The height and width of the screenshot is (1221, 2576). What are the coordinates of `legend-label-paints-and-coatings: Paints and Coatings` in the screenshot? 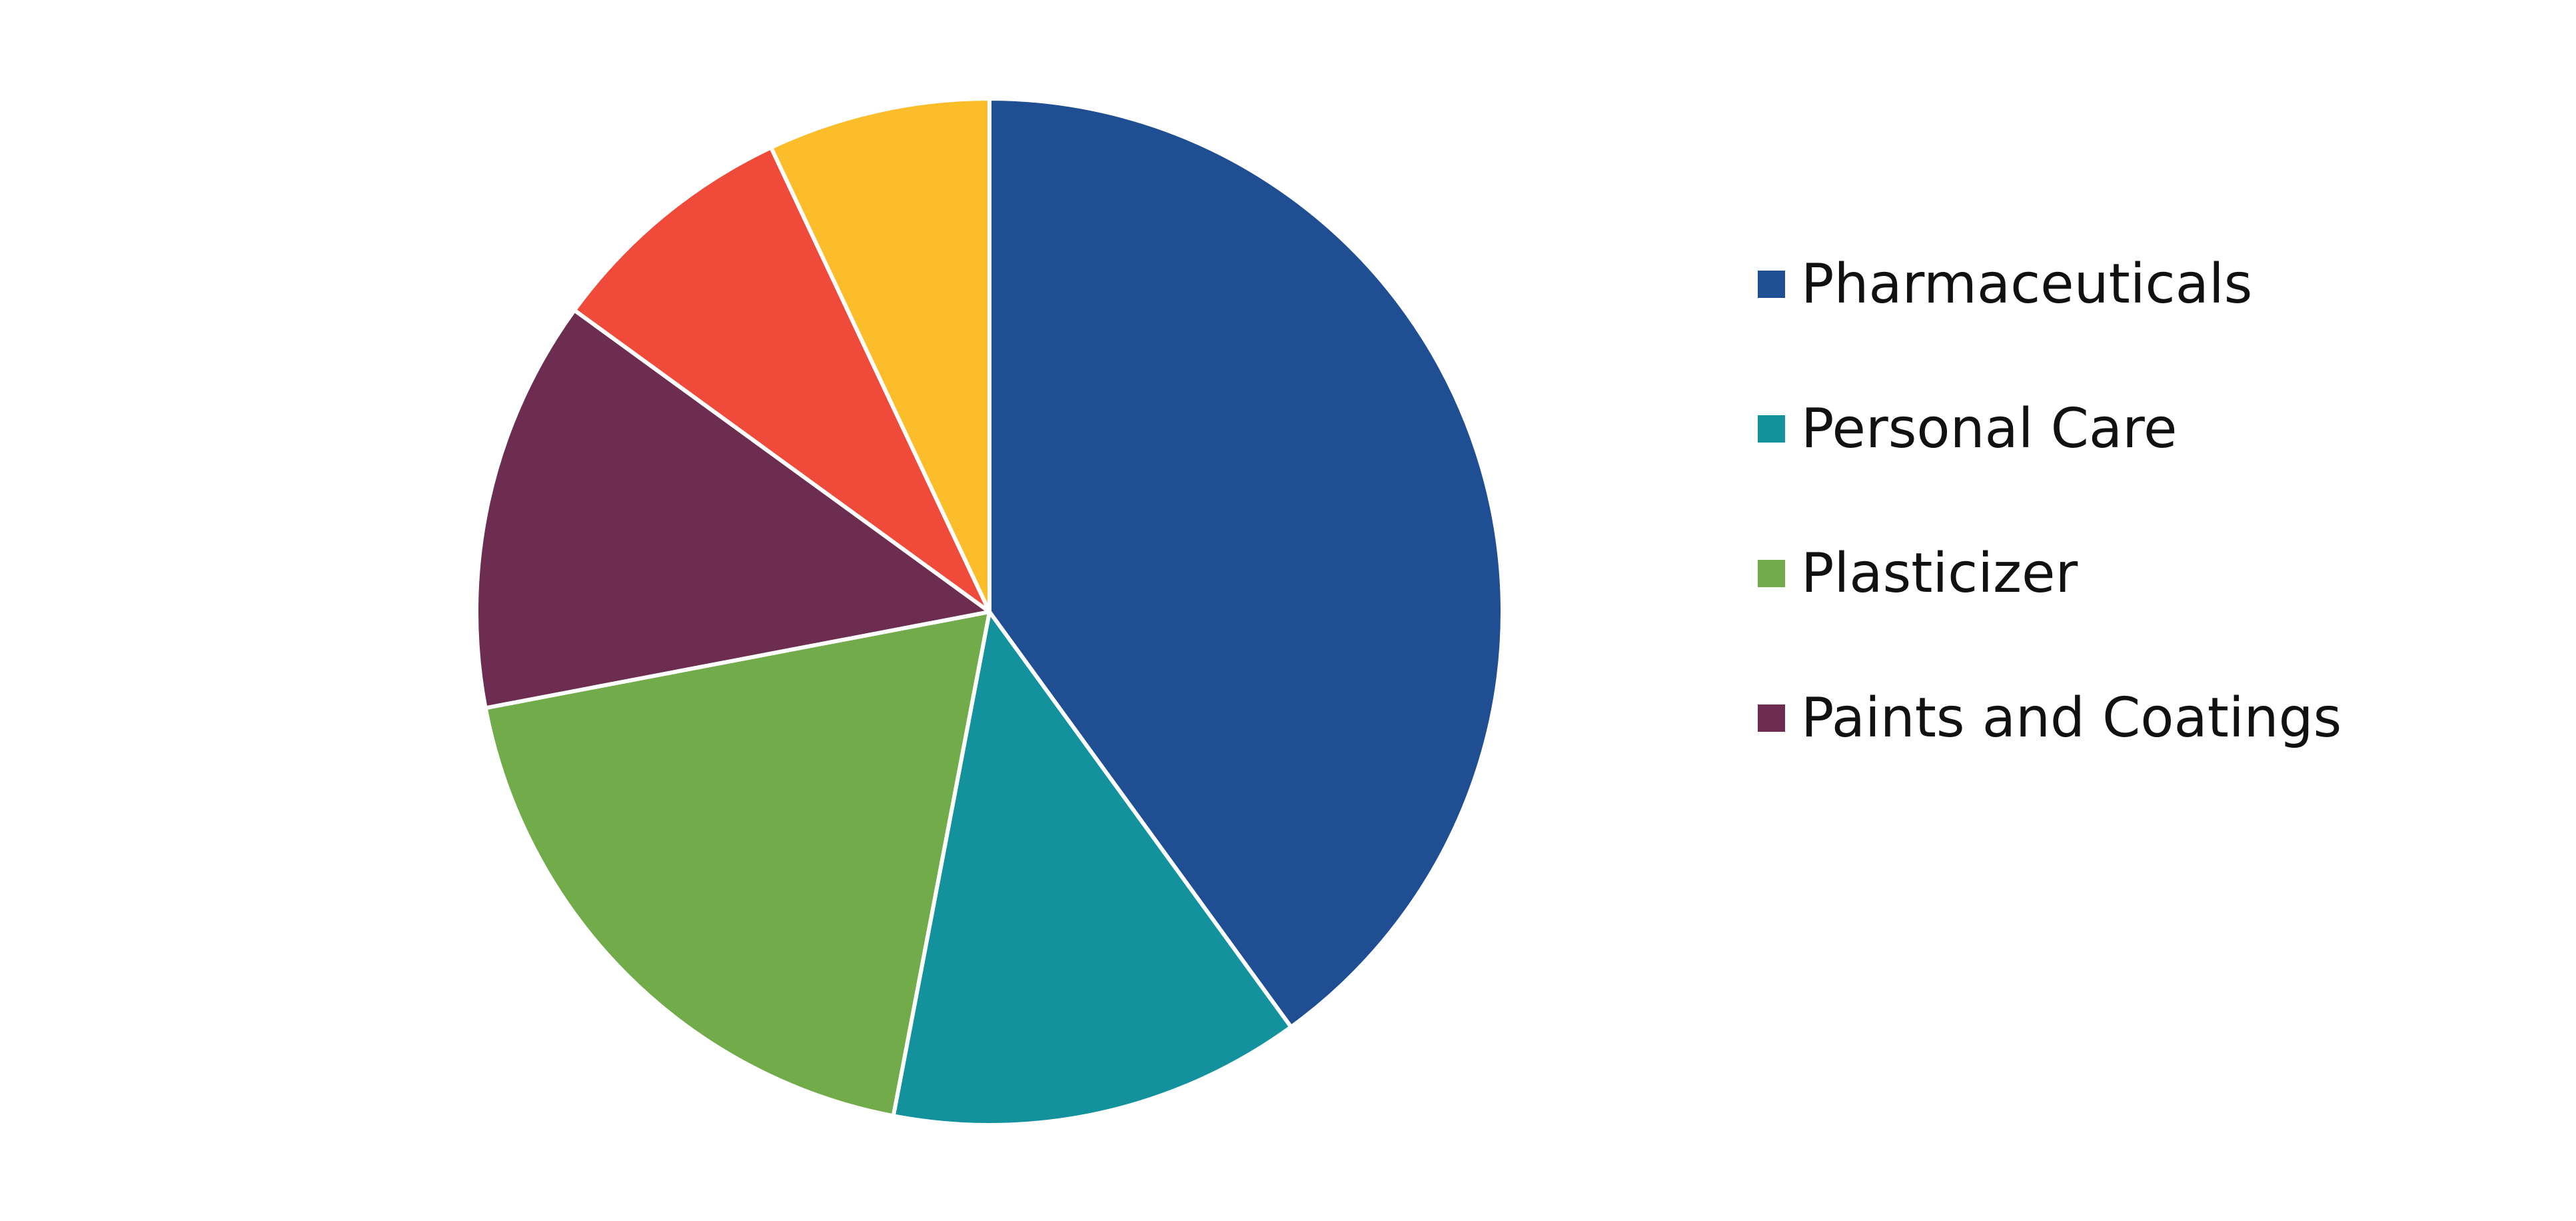 It's located at (2072, 718).